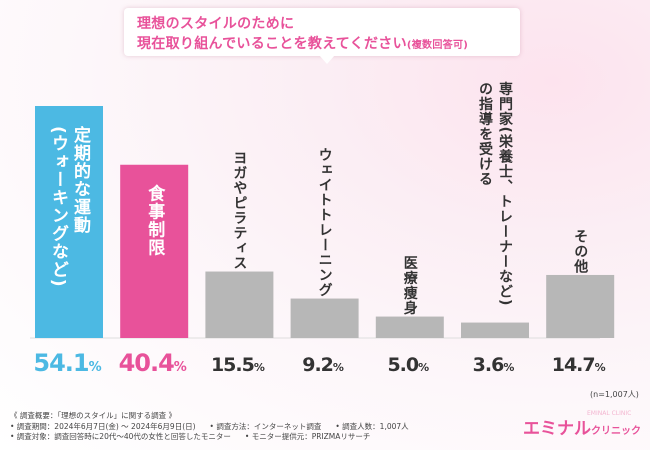 The image size is (650, 450). I want to click on bar-6-unit: %, so click(508, 367).